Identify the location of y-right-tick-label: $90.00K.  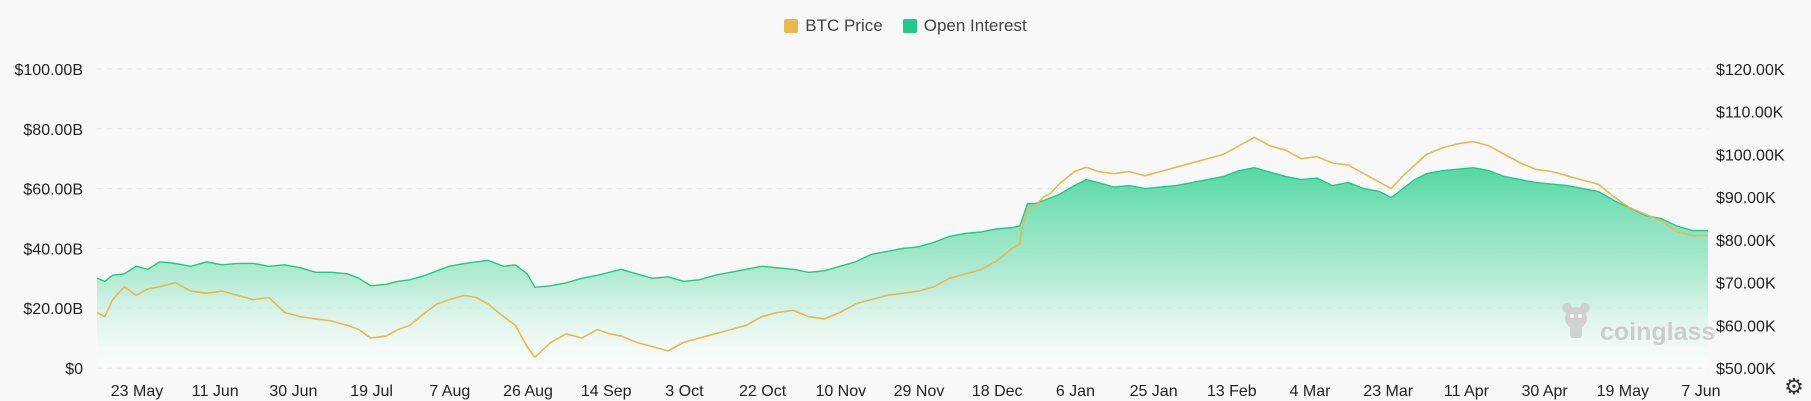
(1746, 198).